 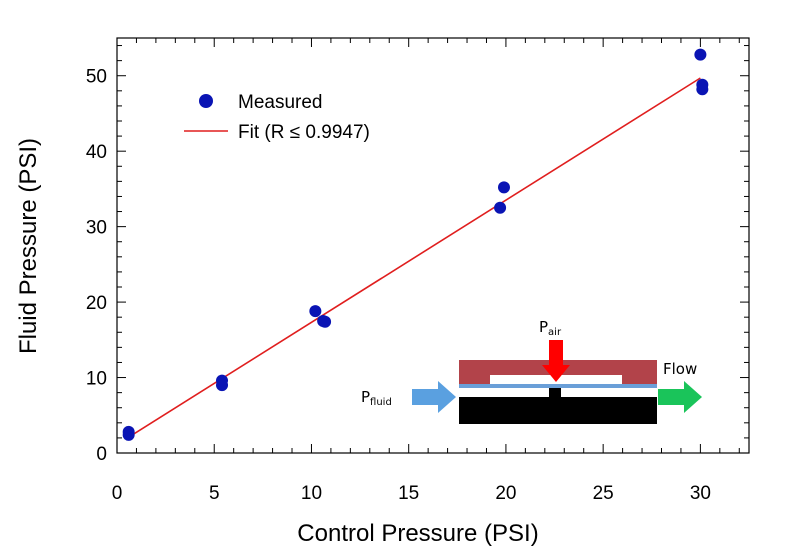 I want to click on x-tick-label: 30, so click(x=700, y=493).